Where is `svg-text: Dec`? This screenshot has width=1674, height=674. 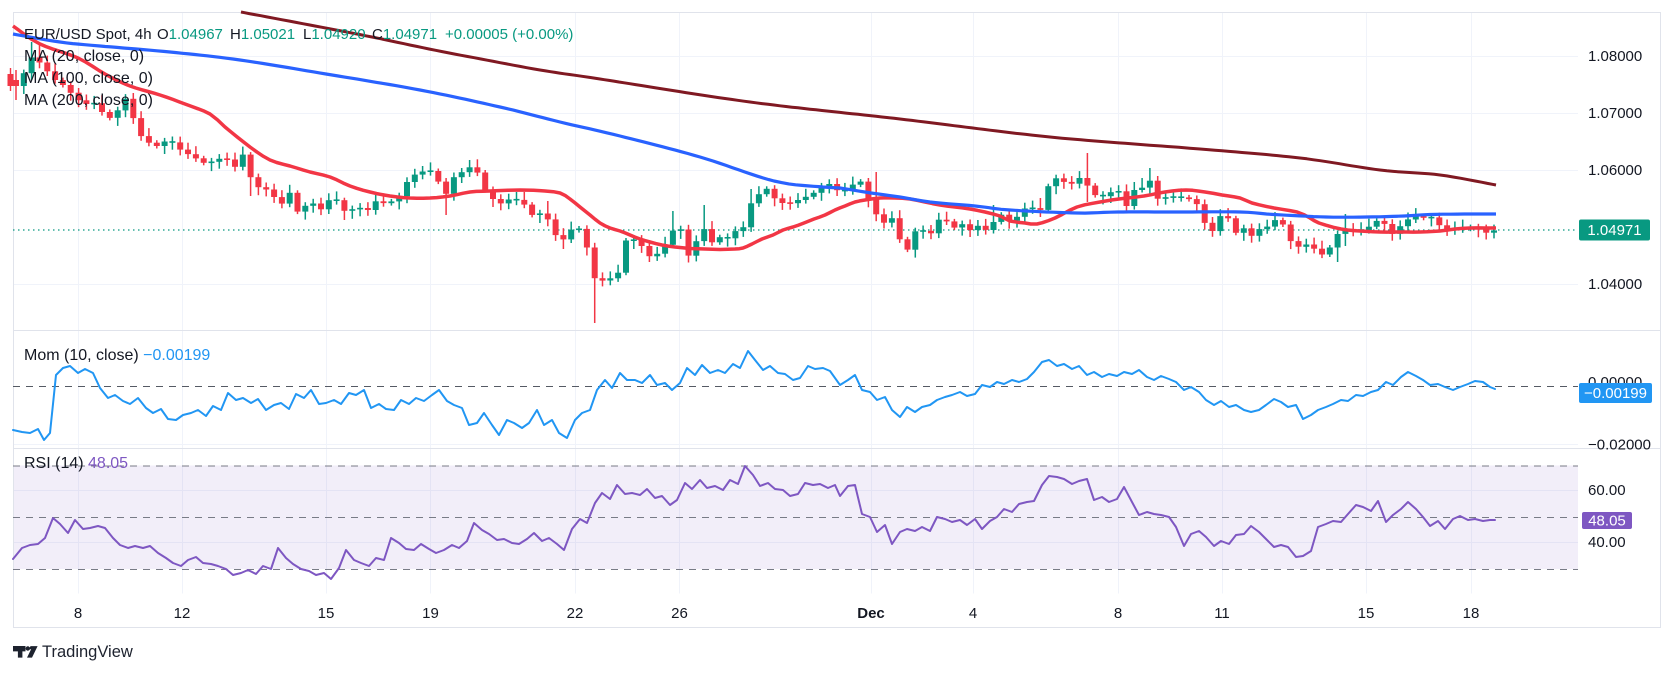 svg-text: Dec is located at coordinates (871, 613).